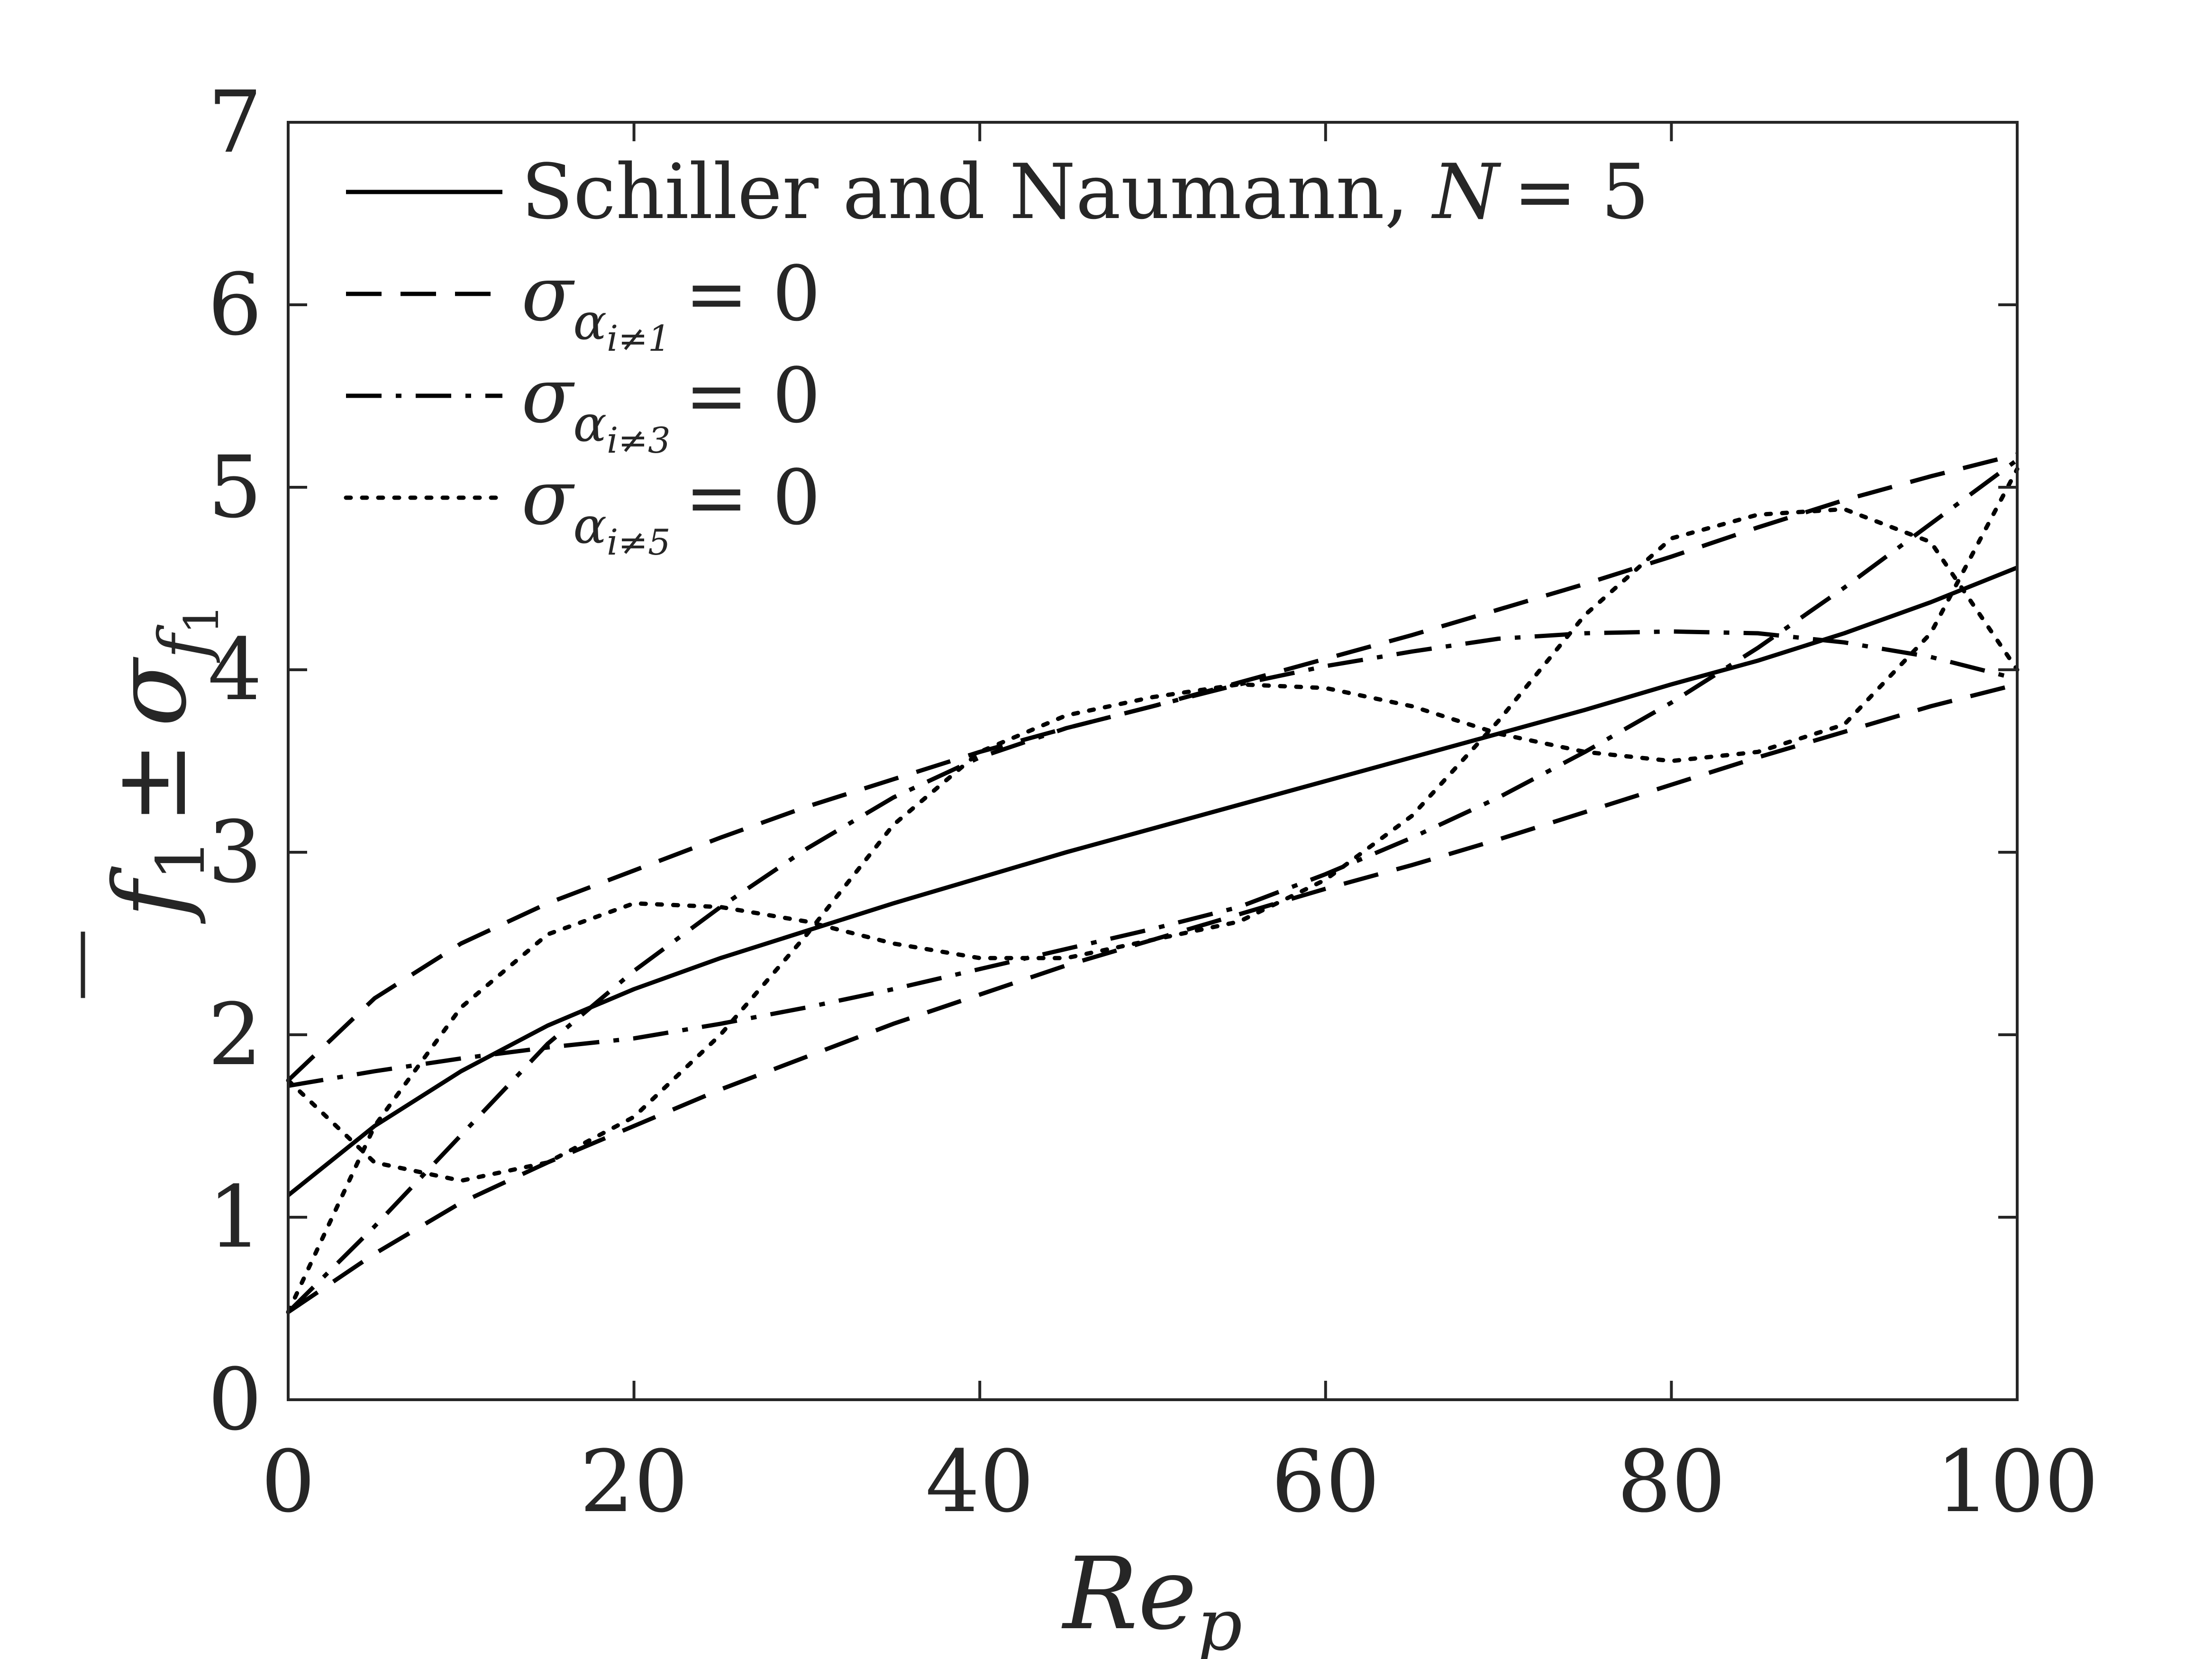  I want to click on y-tick-label: 1, so click(235, 1217).